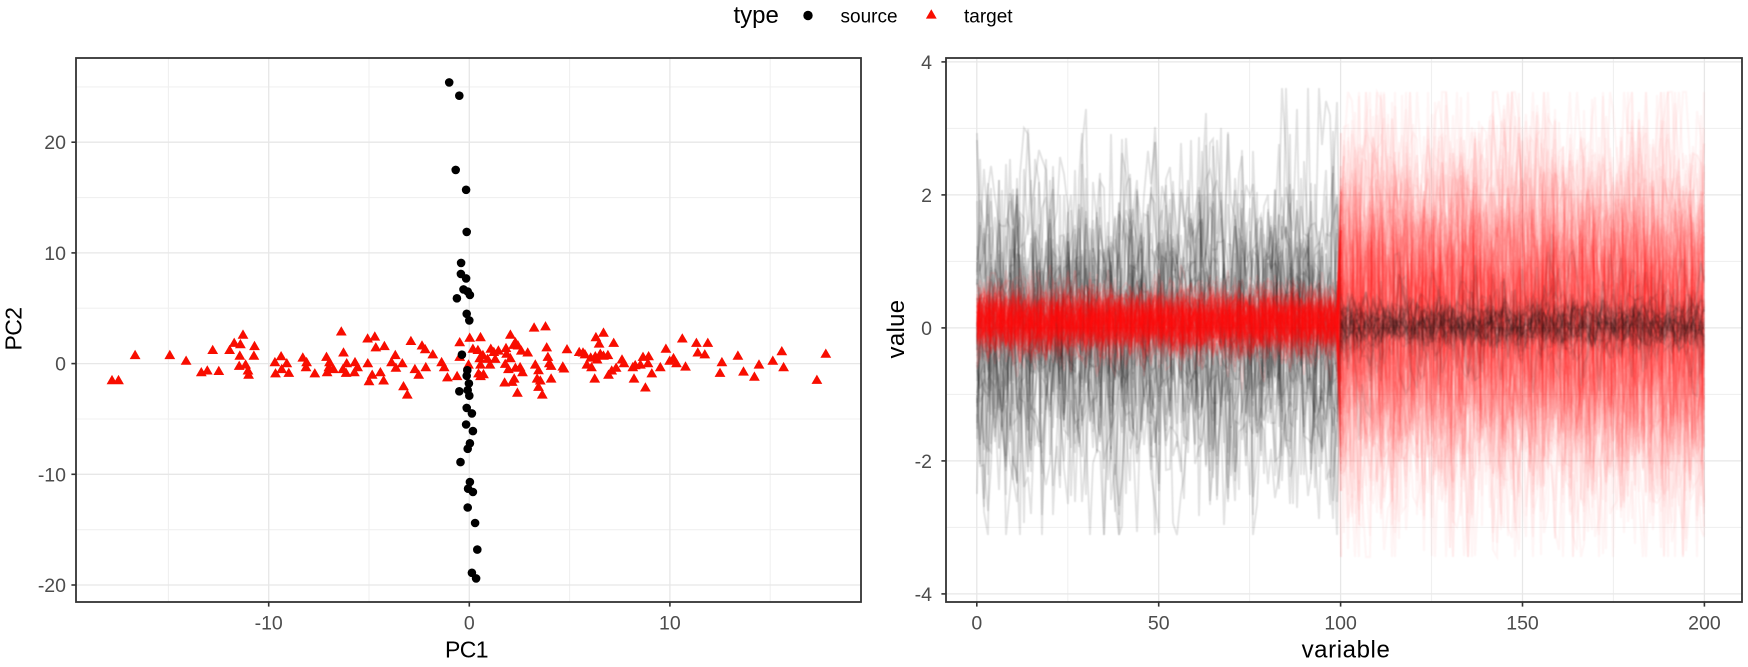 Image resolution: width=1748 pixels, height=667 pixels. I want to click on svg-text: value, so click(896, 329).